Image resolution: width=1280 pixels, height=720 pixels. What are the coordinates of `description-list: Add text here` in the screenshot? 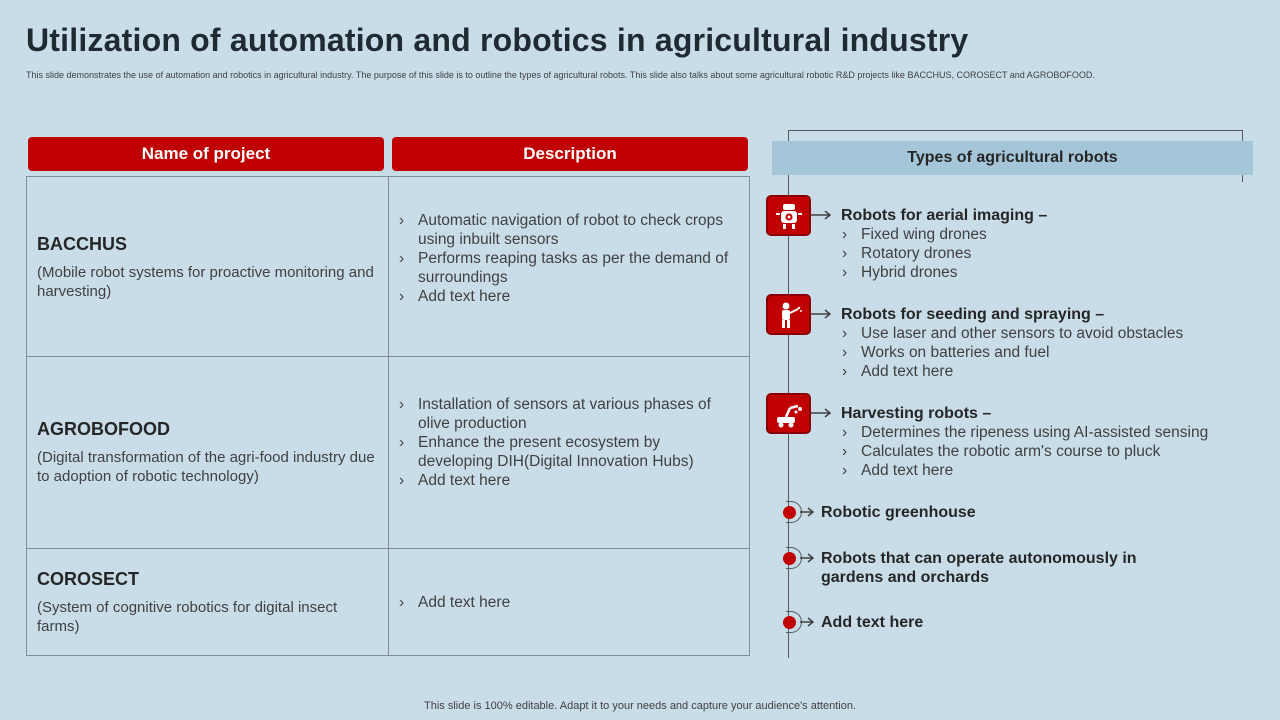 It's located at (569, 602).